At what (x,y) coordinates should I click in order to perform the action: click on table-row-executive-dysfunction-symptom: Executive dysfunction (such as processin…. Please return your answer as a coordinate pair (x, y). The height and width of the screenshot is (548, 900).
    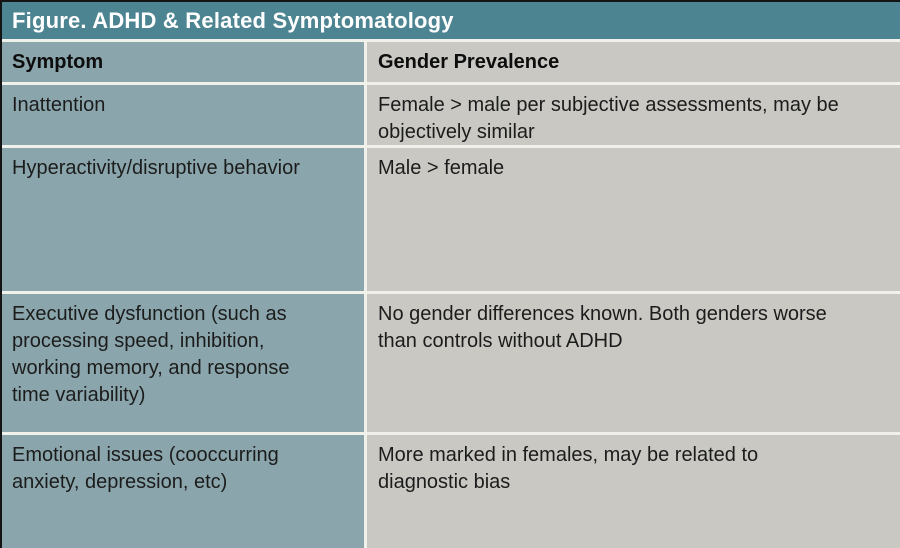
    Looking at the image, I should click on (183, 363).